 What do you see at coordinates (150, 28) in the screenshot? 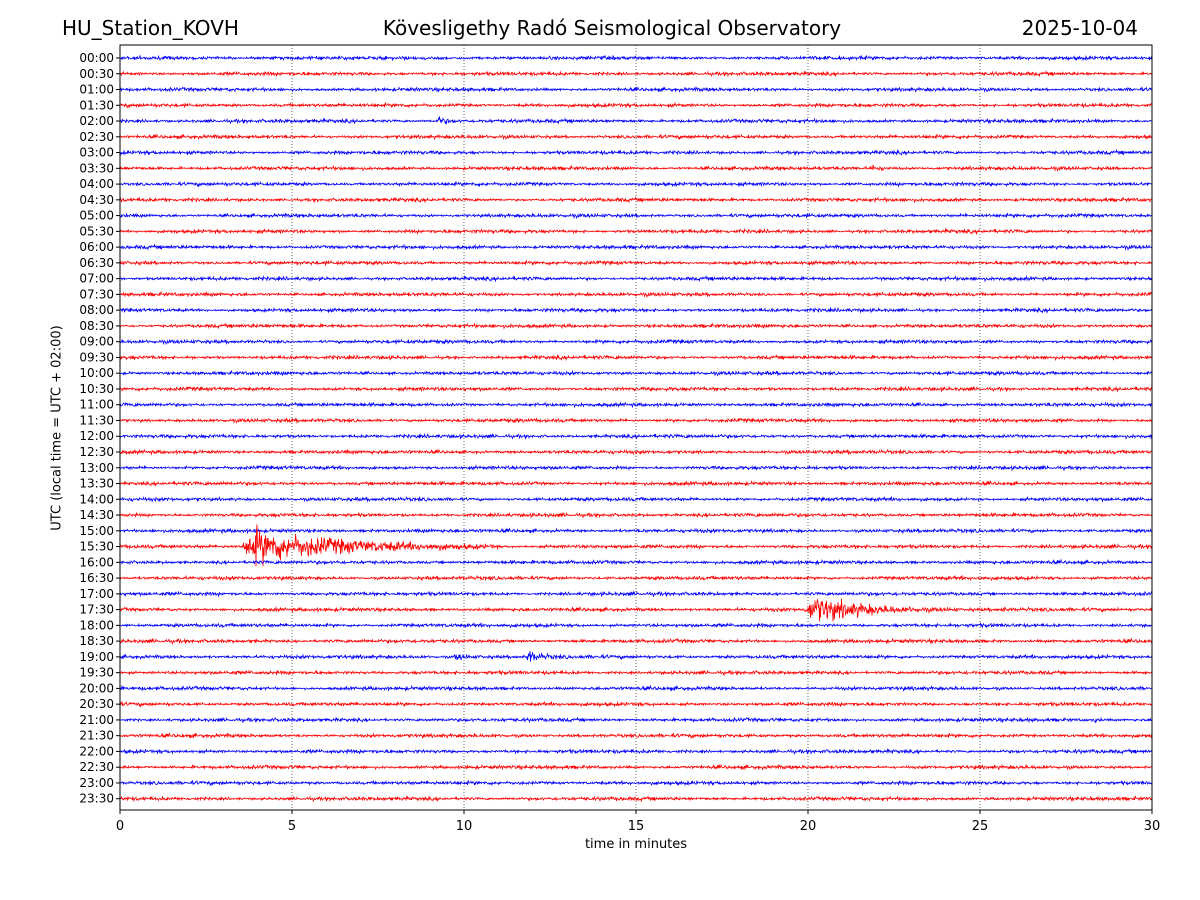
I see `station-name: HU_Station_KOVH` at bounding box center [150, 28].